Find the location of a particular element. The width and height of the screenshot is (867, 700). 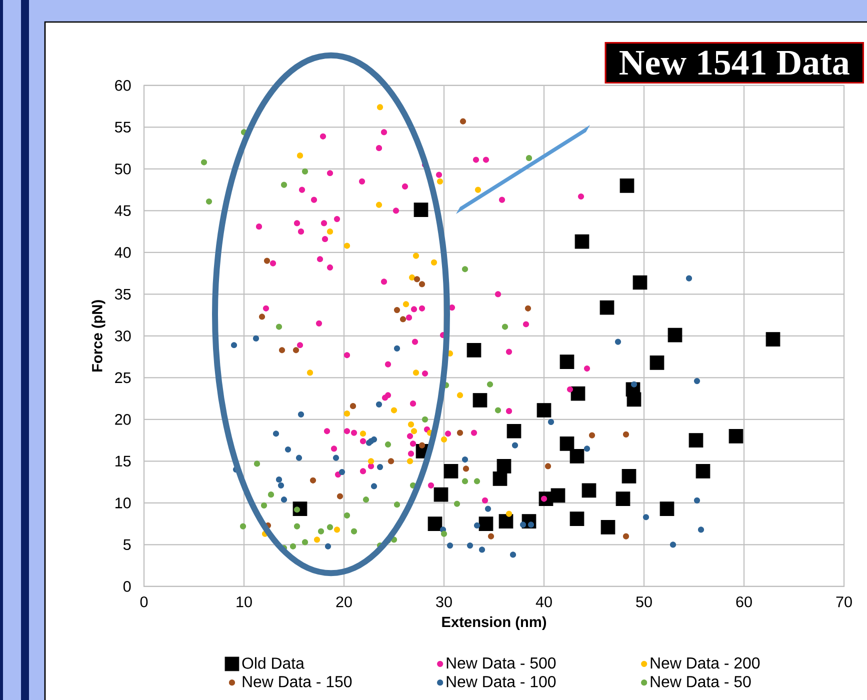

x-tick-label: 30 is located at coordinates (444, 602).